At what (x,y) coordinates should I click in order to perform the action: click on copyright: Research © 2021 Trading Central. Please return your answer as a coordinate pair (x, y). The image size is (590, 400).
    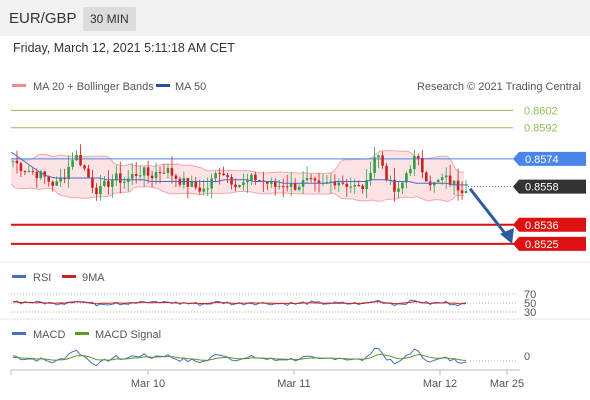
    Looking at the image, I should click on (499, 87).